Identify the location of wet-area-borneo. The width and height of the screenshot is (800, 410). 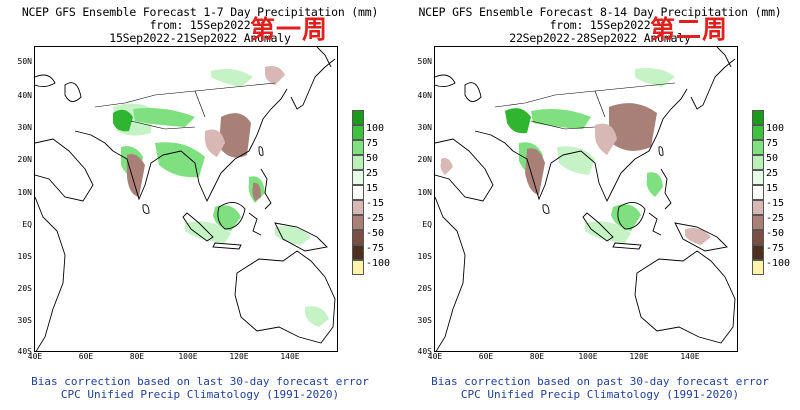
(227, 218).